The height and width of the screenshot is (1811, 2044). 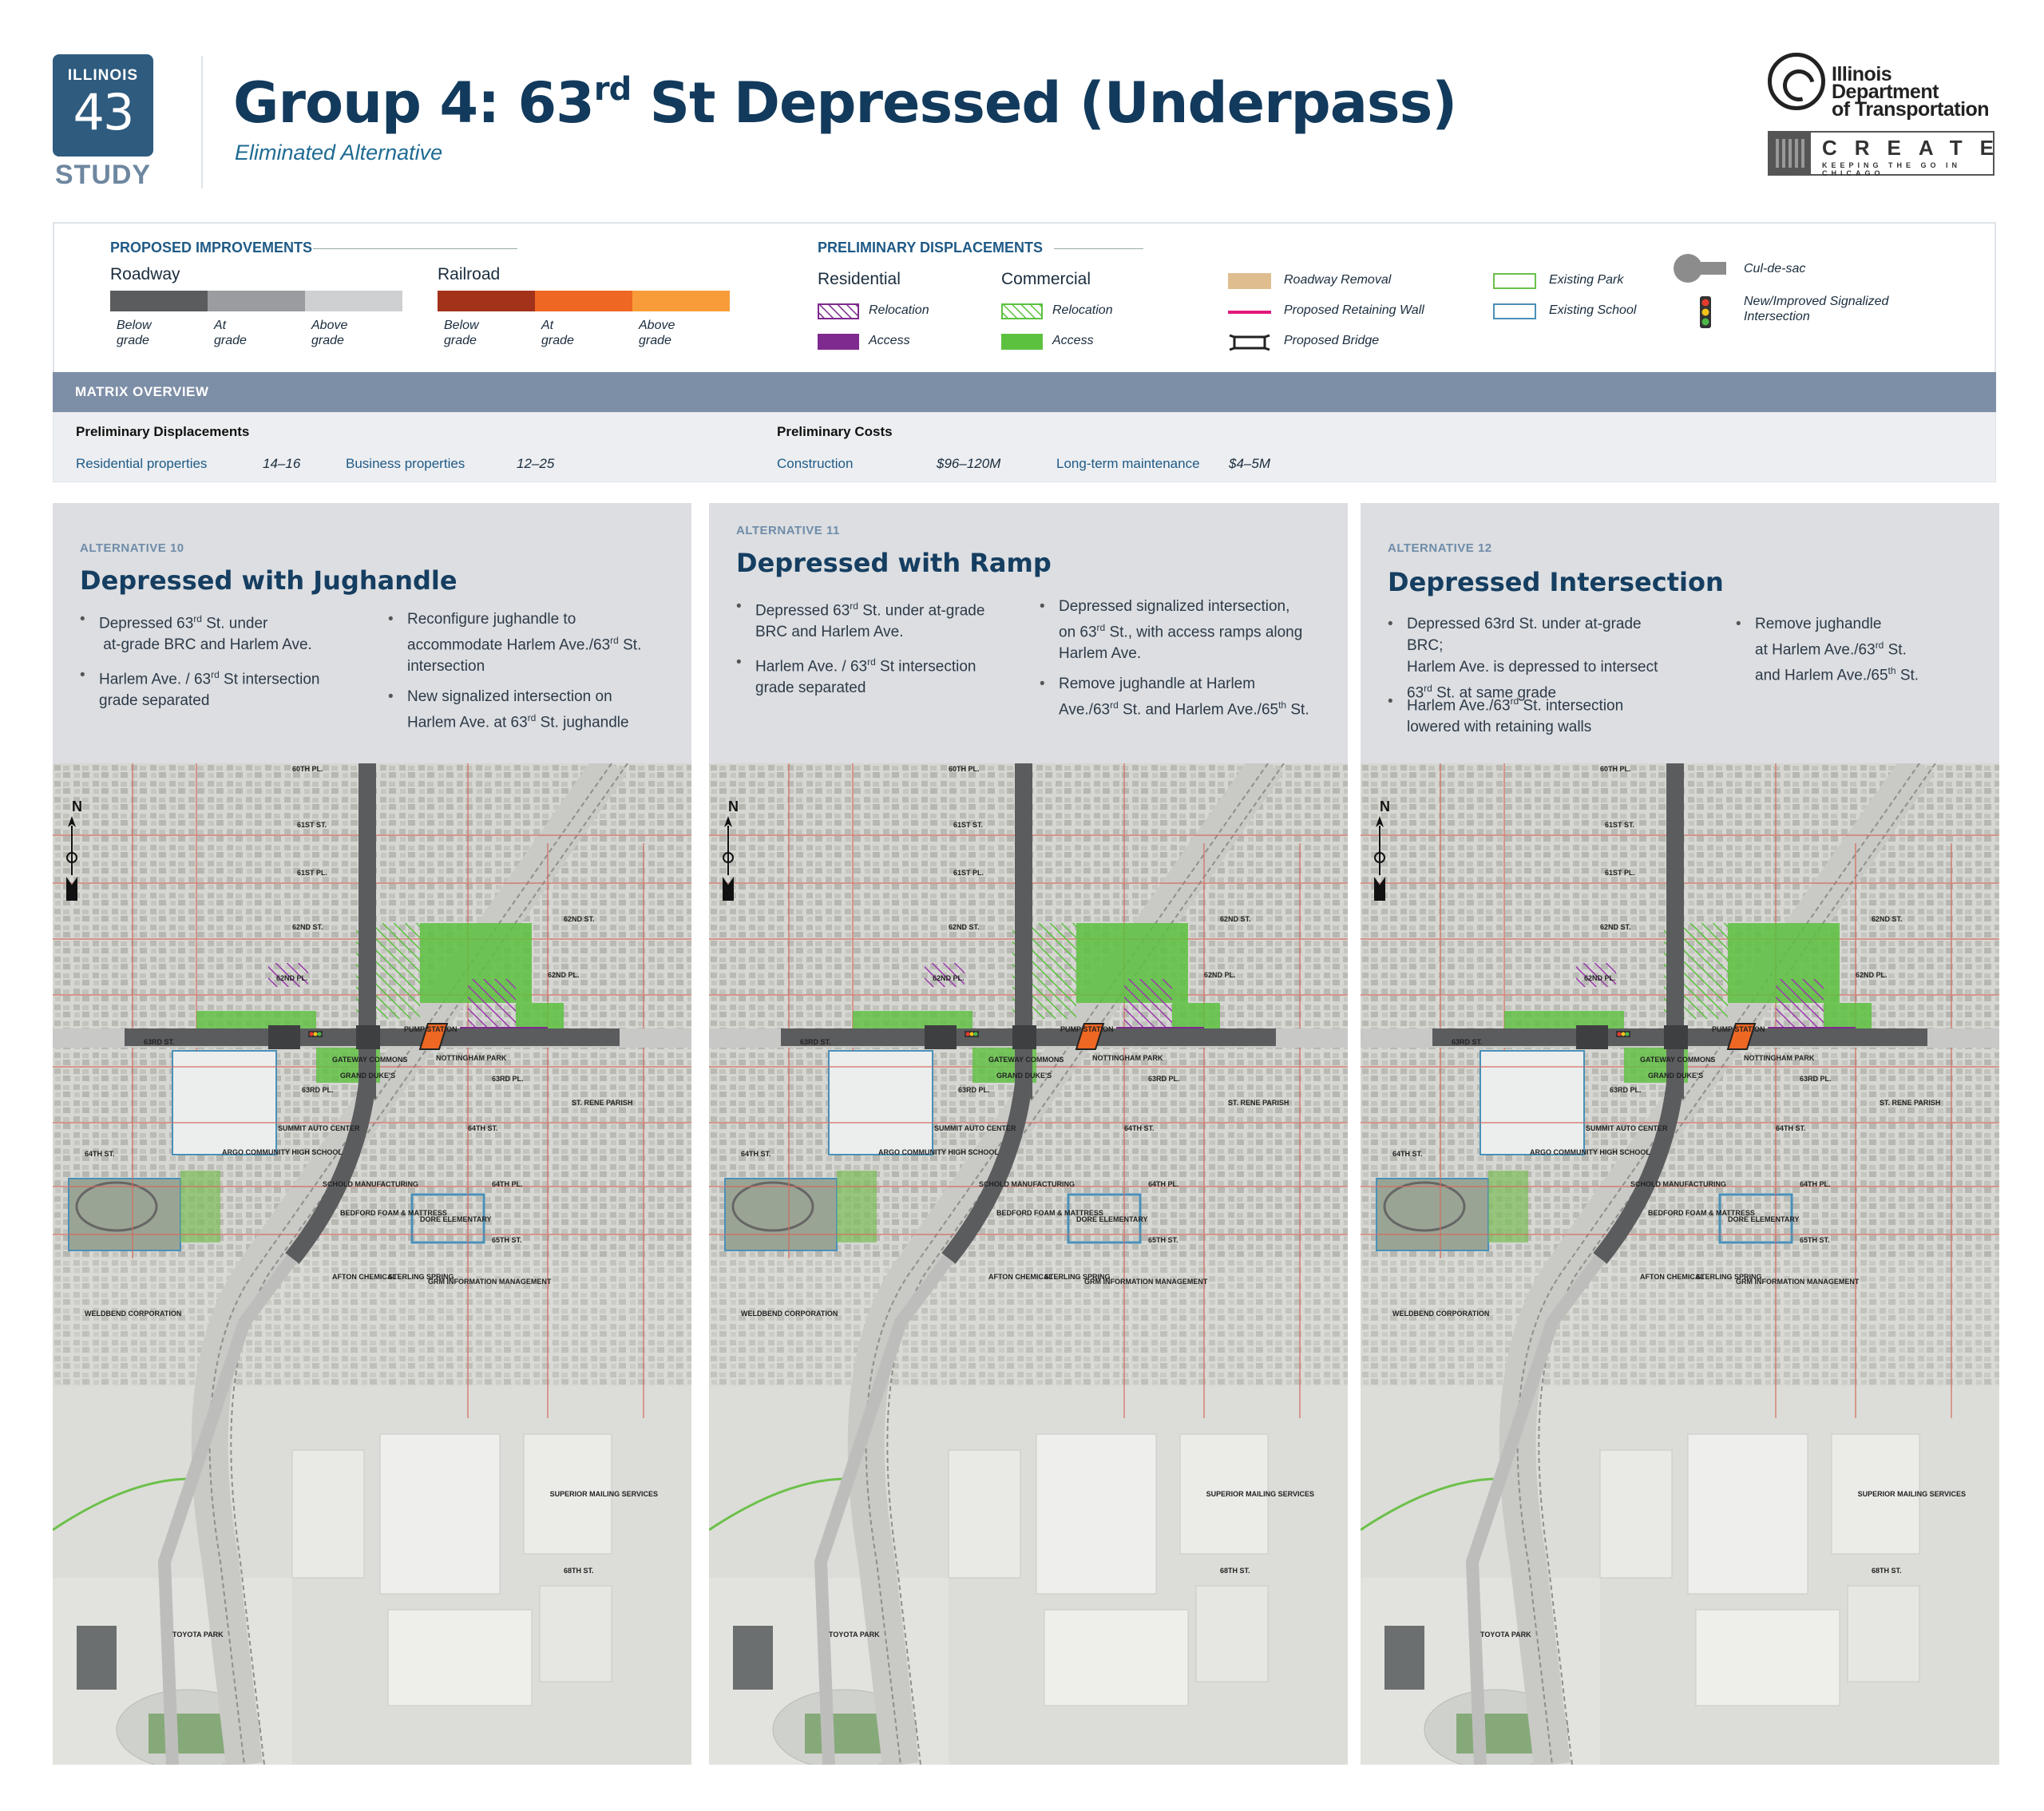 What do you see at coordinates (536, 463) in the screenshot?
I see `business-properties-value: 12–25` at bounding box center [536, 463].